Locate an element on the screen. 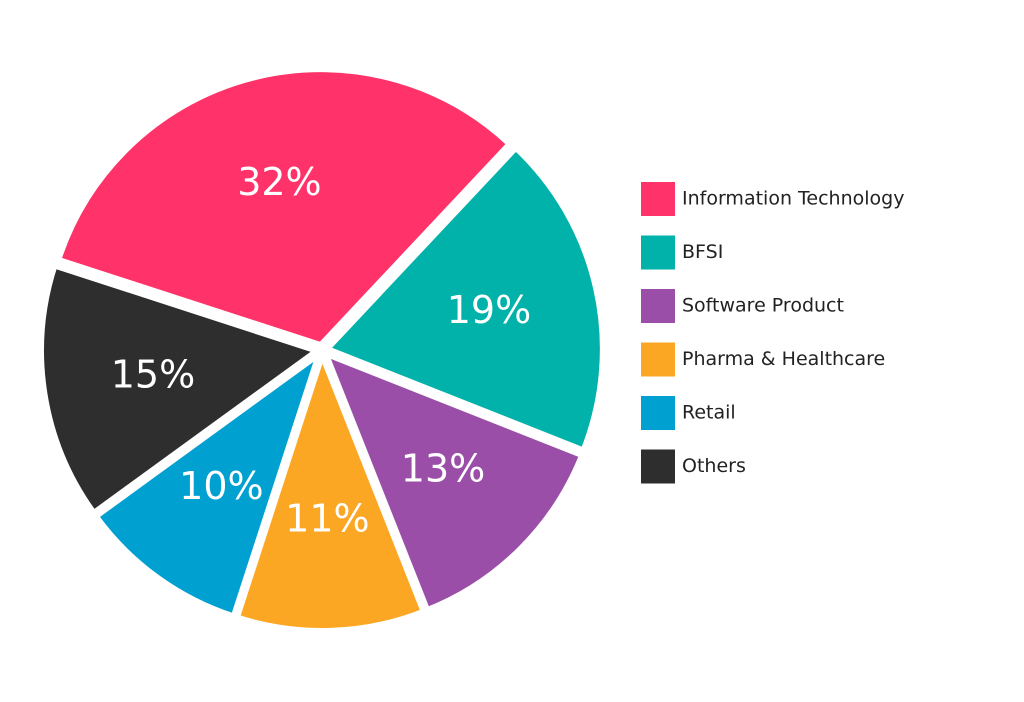 This screenshot has height=702, width=1024. legend-label: Software Product is located at coordinates (763, 306).